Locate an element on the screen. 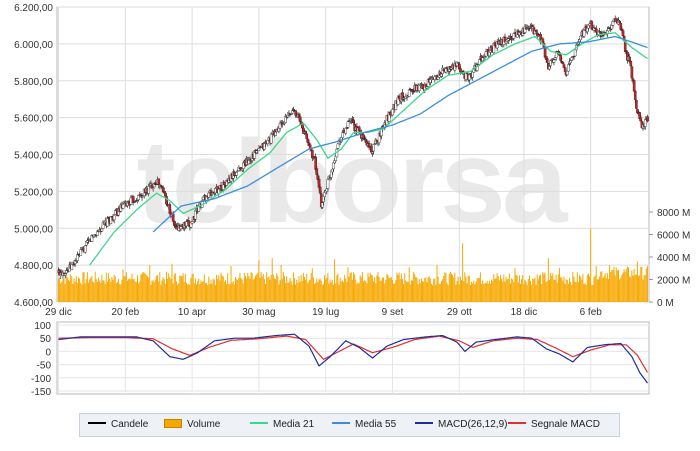 The width and height of the screenshot is (700, 451). legend-item: MACD(26,12,9) is located at coordinates (461, 425).